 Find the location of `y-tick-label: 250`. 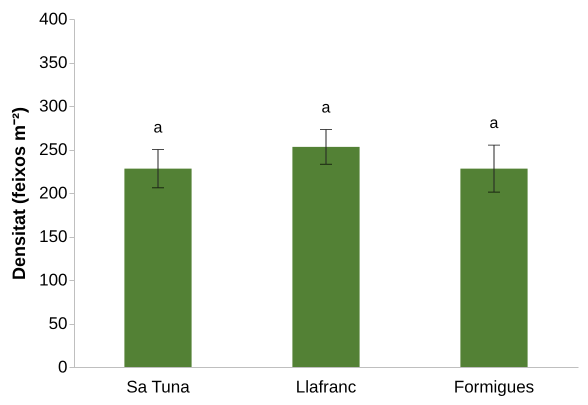

y-tick-label: 250 is located at coordinates (53, 149).